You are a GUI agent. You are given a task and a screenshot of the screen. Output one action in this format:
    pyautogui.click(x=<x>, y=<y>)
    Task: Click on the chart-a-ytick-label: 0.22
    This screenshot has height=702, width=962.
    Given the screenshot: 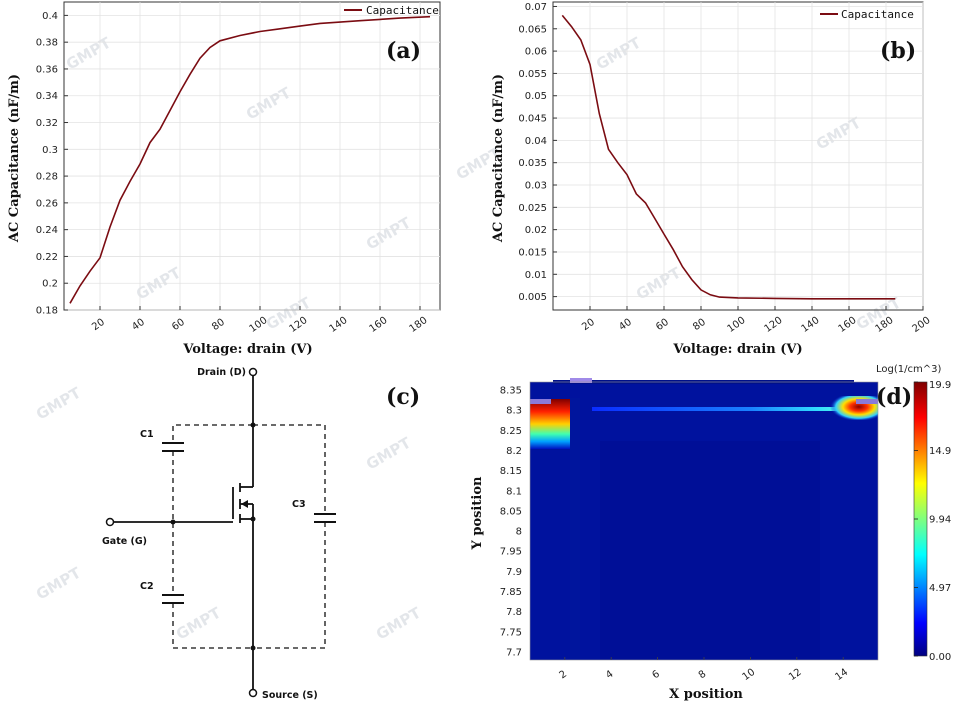 What is the action you would take?
    pyautogui.click(x=47, y=257)
    